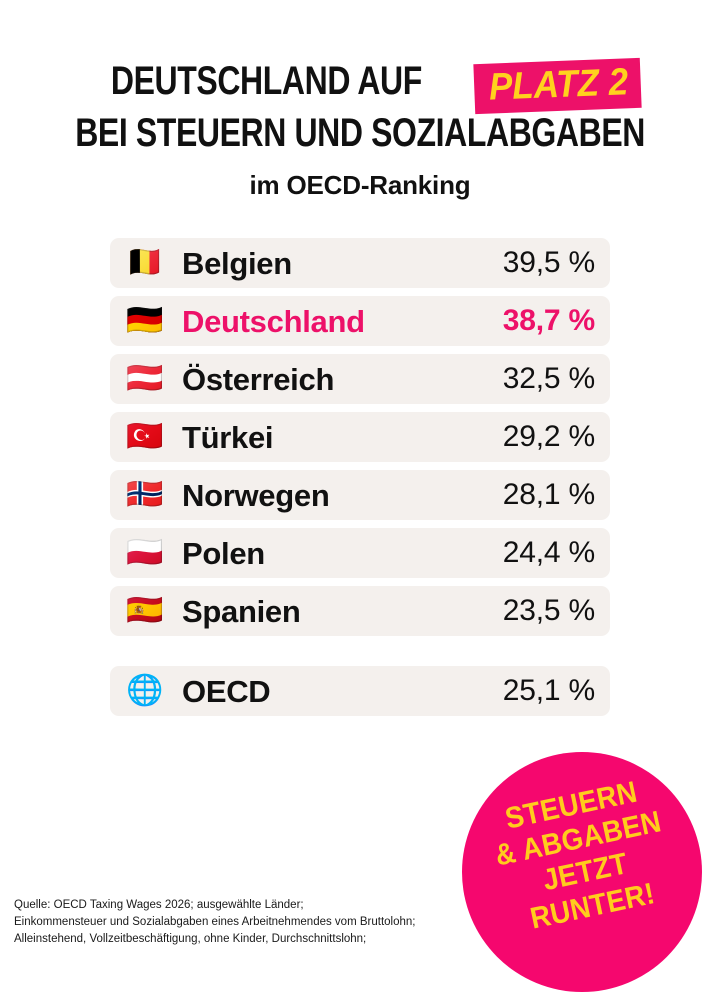 This screenshot has width=720, height=992. Describe the element at coordinates (145, 320) in the screenshot. I see `flag-germany-icon: 🇩🇪` at that location.